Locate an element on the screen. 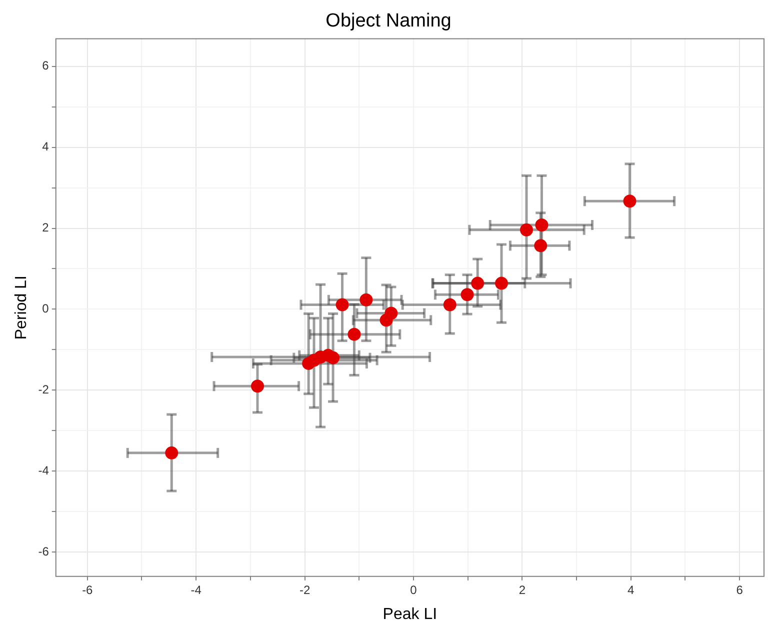 The height and width of the screenshot is (636, 779). y-tick-label: 6 is located at coordinates (46, 65).